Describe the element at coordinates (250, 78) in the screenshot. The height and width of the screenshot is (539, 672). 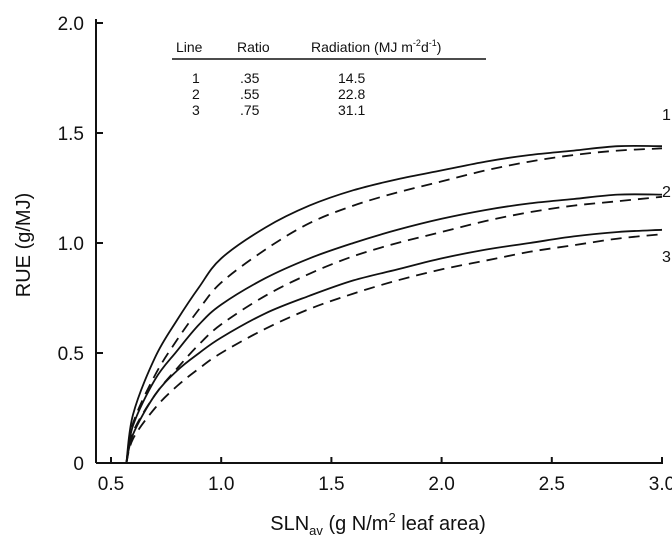
I see `legend-row-1-ratio: .35` at that location.